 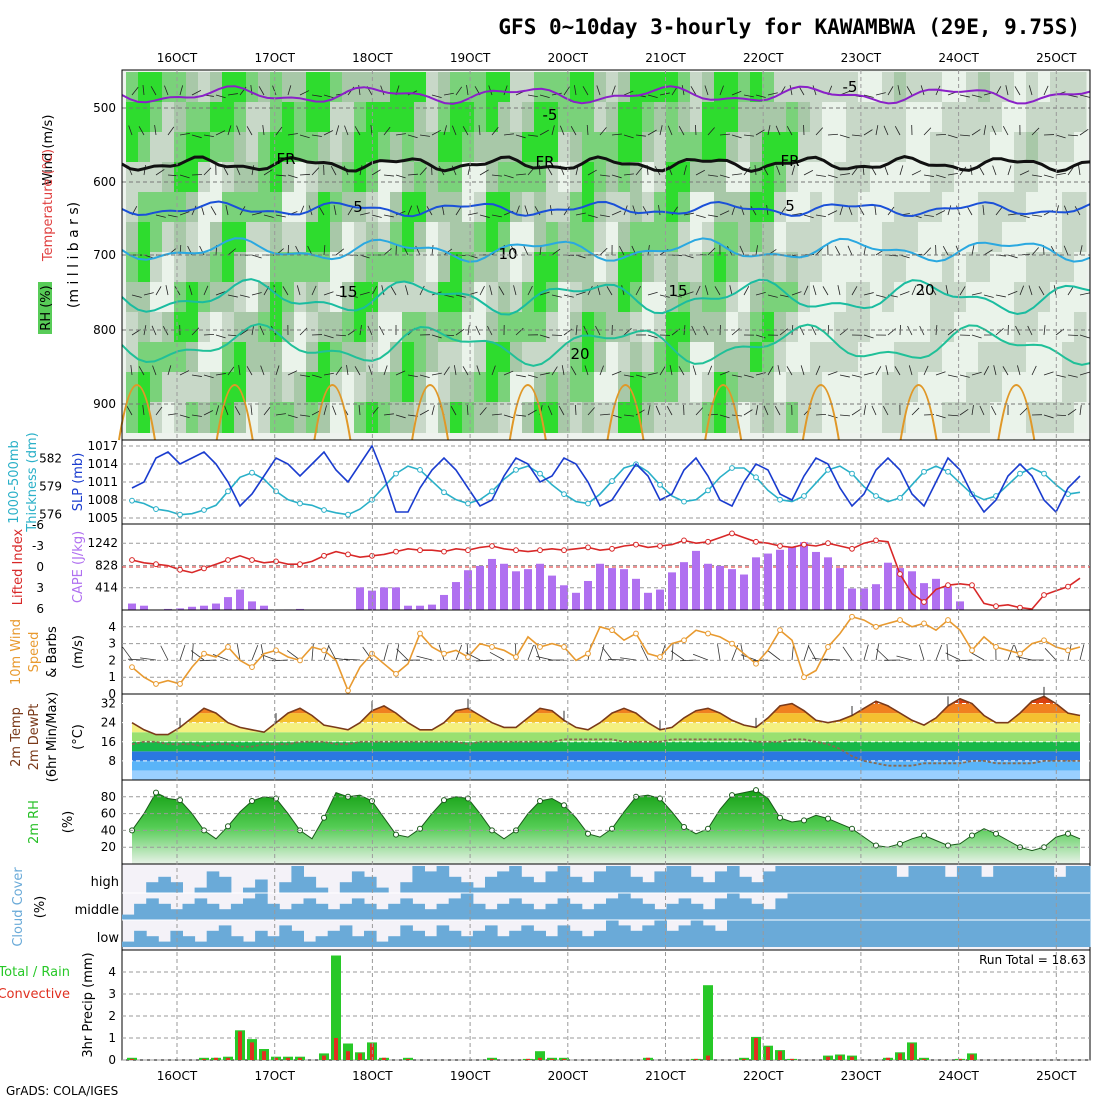 I want to click on cape-tick: 828, so click(x=106, y=565).